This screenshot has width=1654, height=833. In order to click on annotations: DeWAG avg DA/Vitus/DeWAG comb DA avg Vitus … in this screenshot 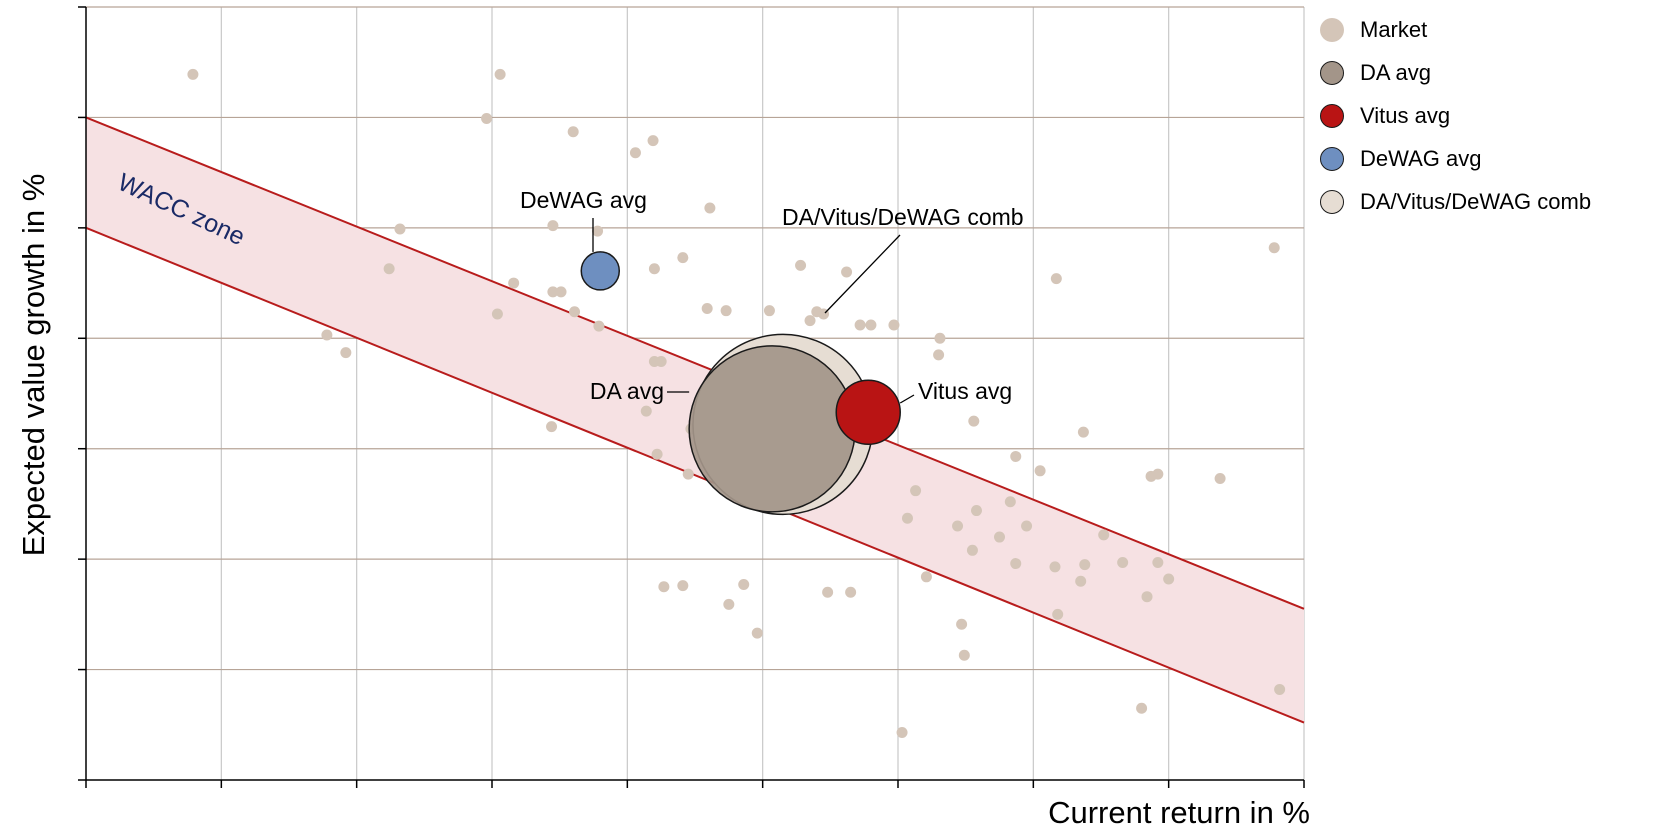, I will do `click(772, 295)`.